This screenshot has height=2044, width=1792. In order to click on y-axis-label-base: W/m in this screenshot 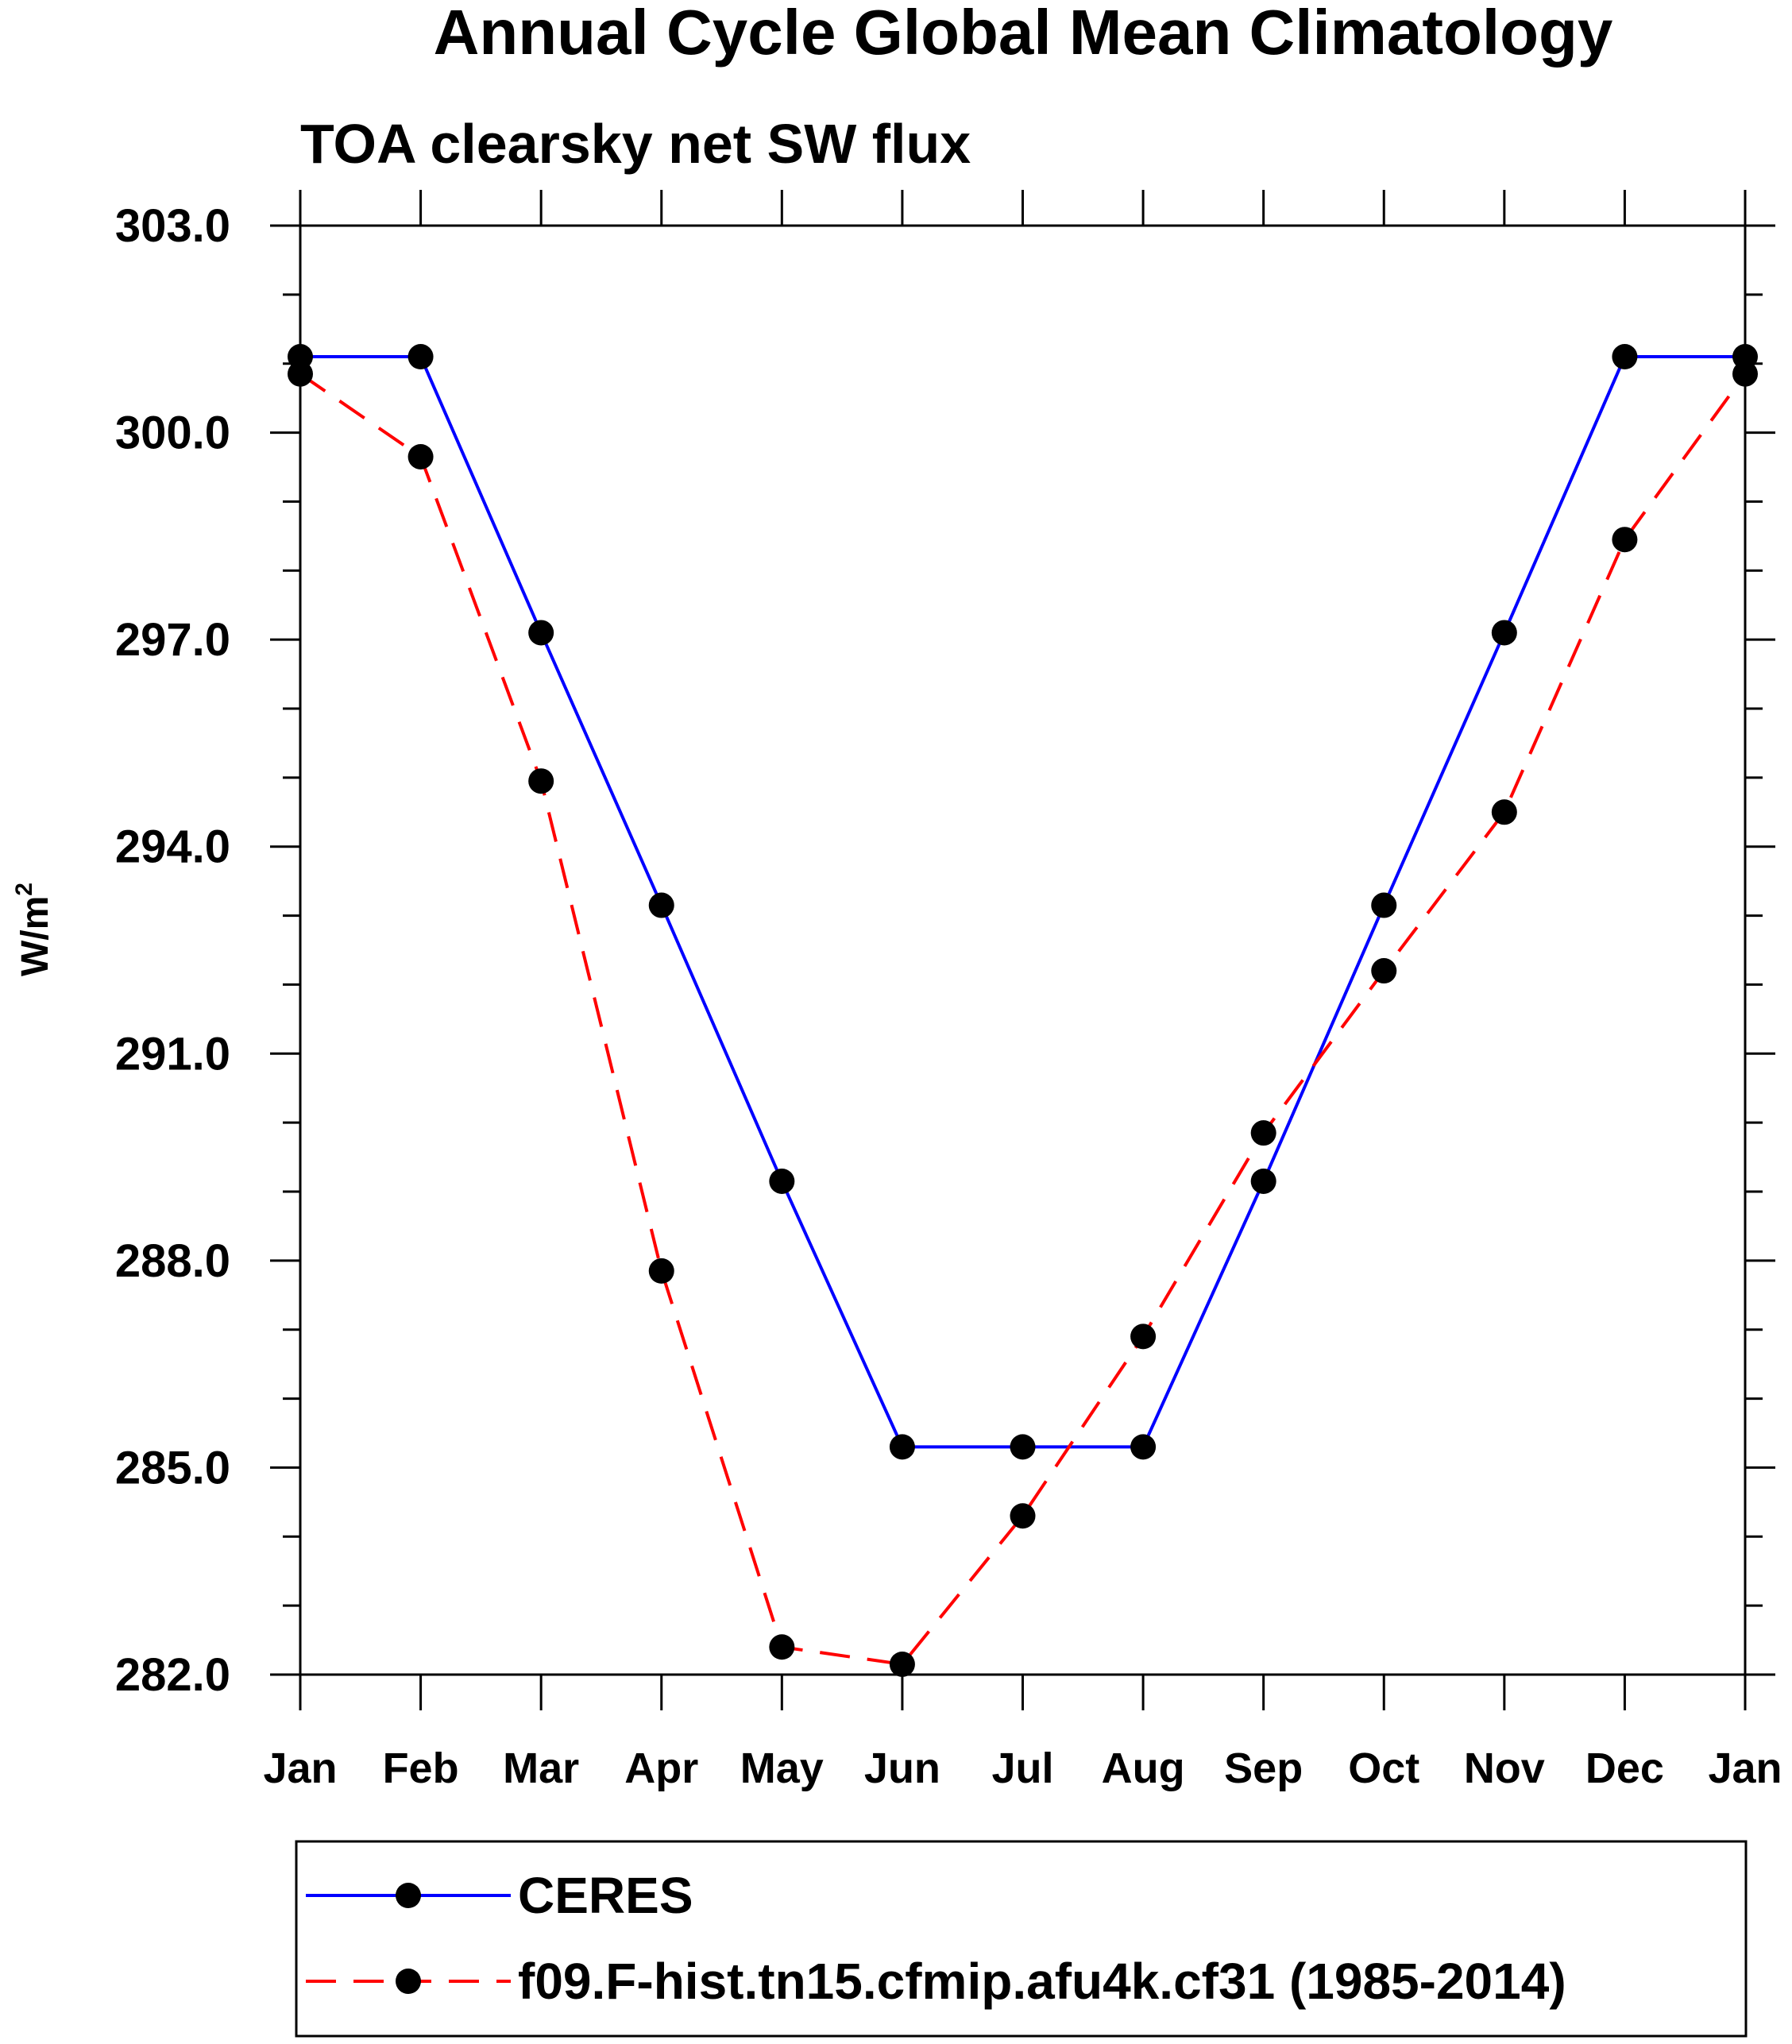, I will do `click(35, 936)`.